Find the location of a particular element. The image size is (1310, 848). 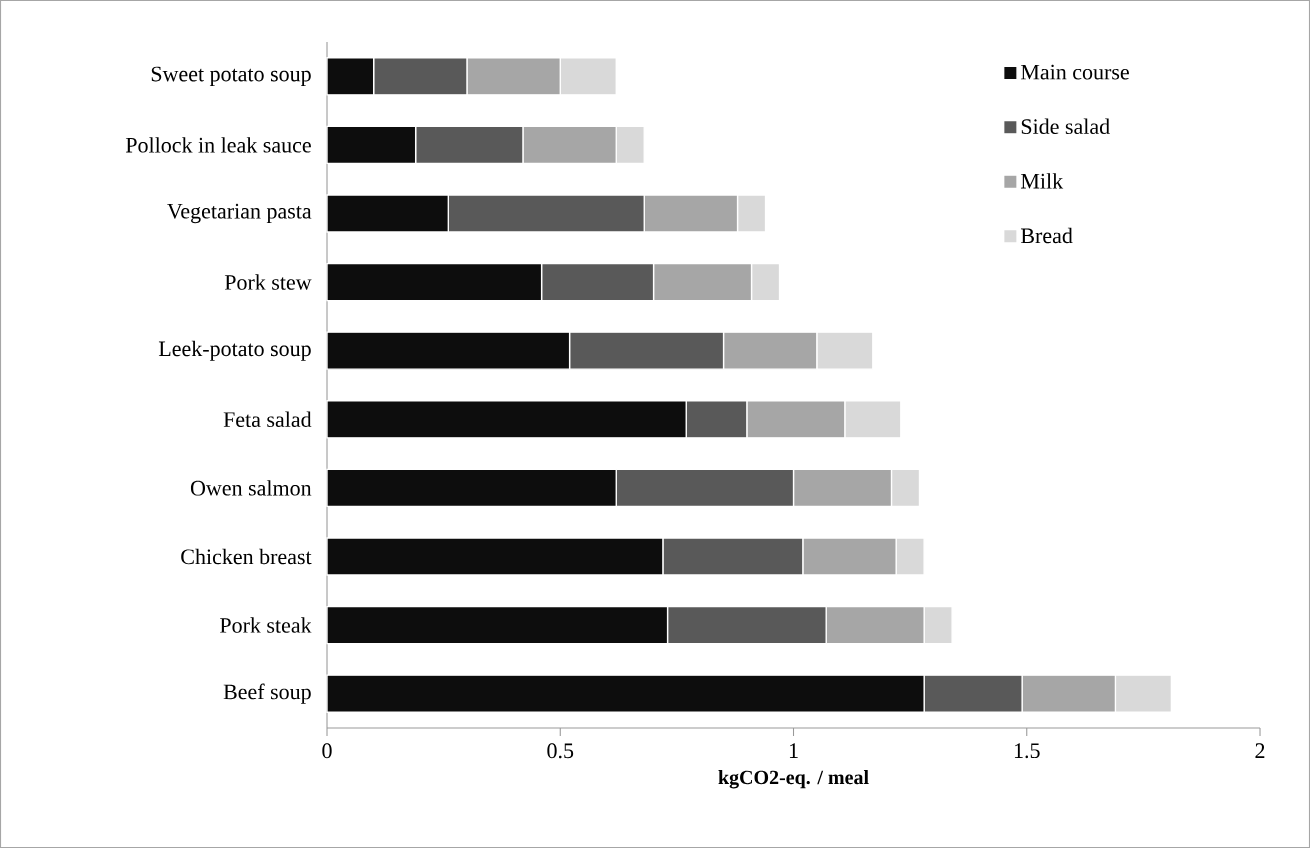

y-tick-label: Feta salad is located at coordinates (267, 419).